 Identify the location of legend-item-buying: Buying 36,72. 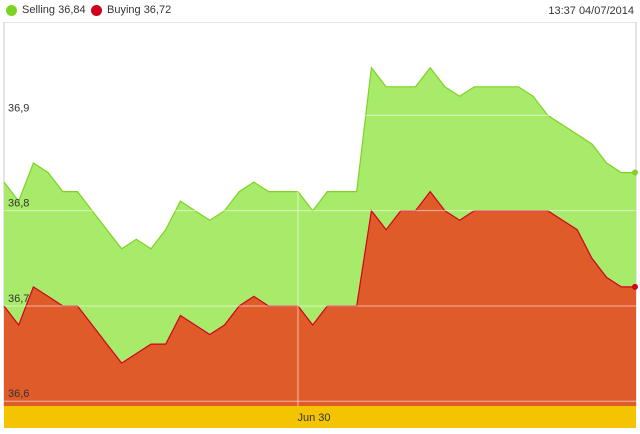
(131, 10).